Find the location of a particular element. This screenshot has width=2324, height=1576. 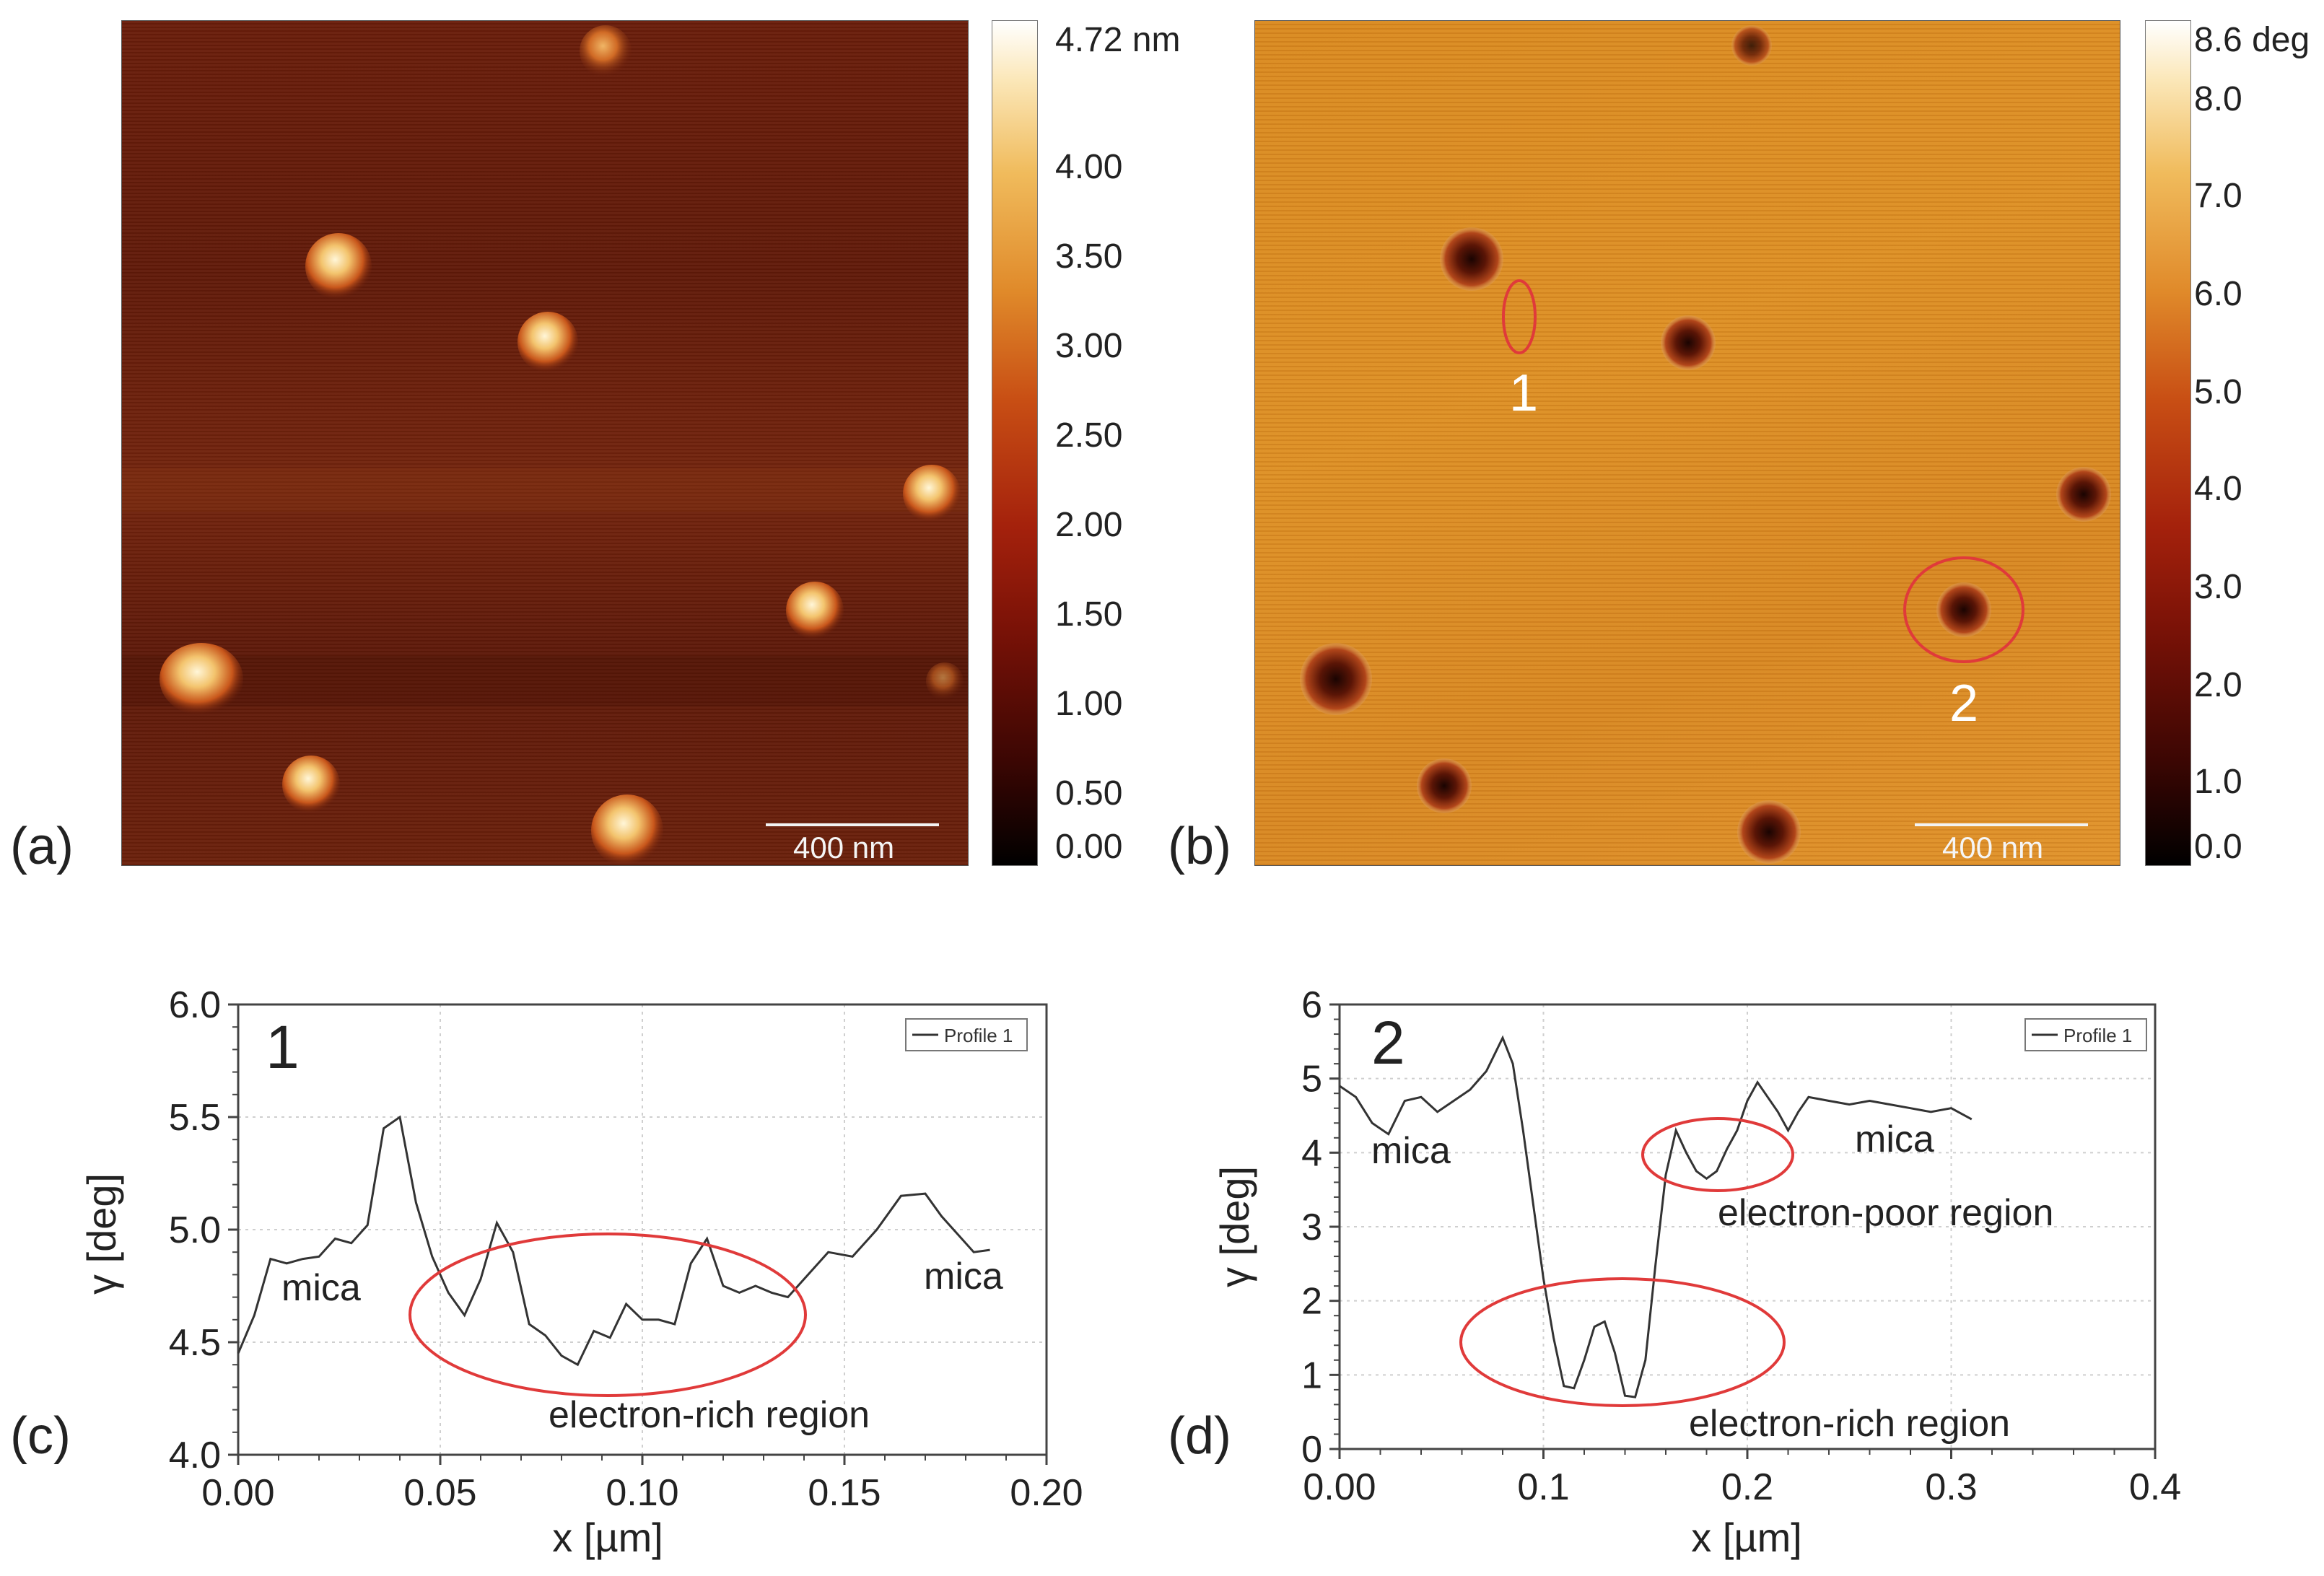

colorbar-phase is located at coordinates (2168, 443).